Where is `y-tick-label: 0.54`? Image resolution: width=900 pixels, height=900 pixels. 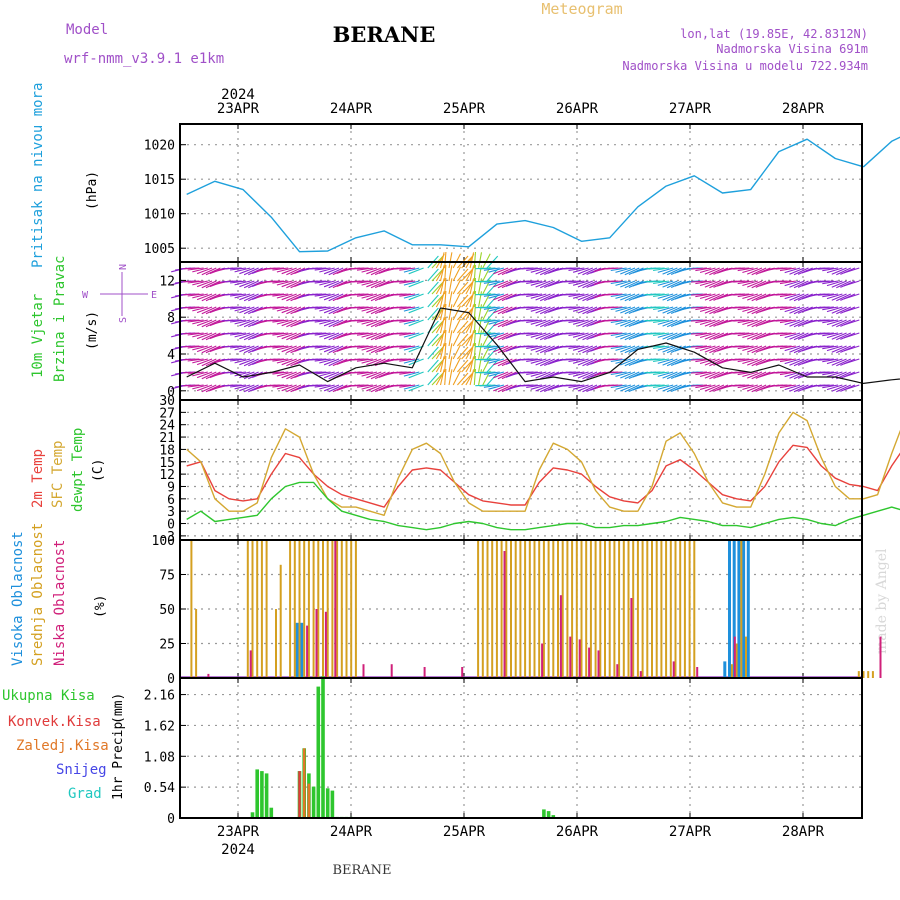 y-tick-label: 0.54 is located at coordinates (159, 788).